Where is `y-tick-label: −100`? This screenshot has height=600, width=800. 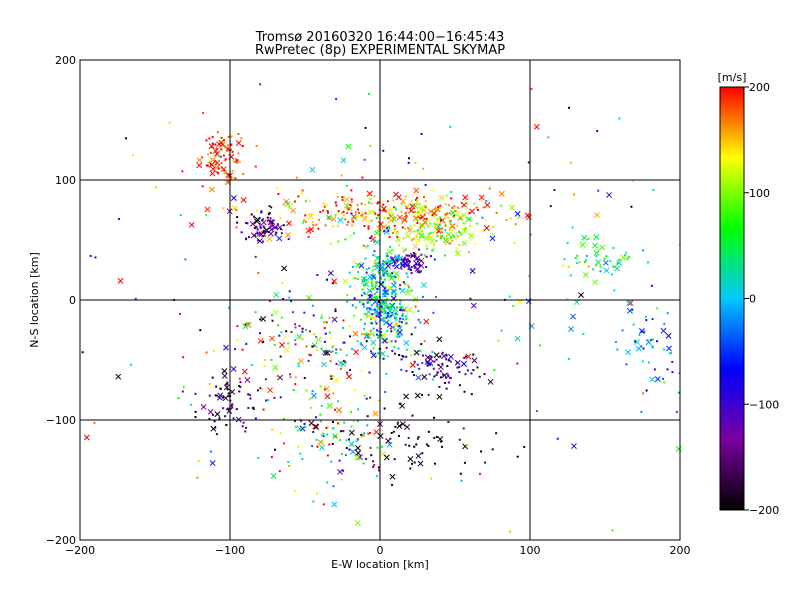
y-tick-label: −100 is located at coordinates (61, 420).